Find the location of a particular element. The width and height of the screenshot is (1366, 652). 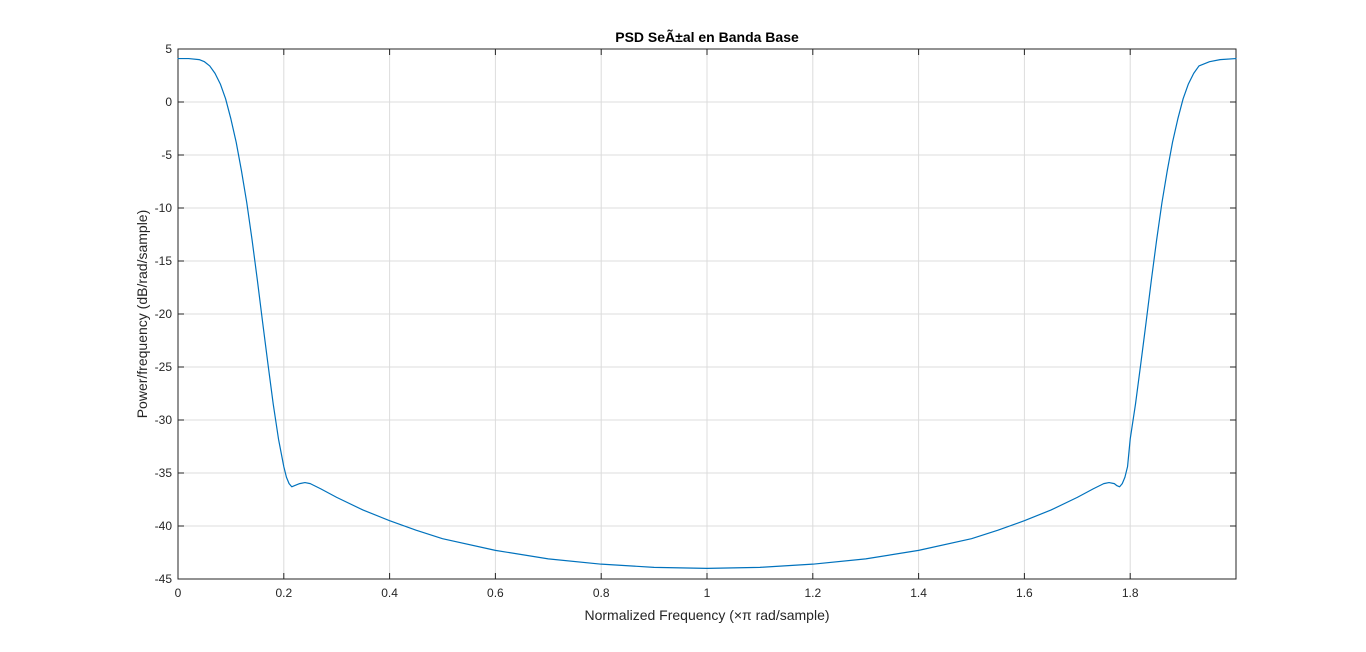

y-tick-labels: 5 0 -5 -10 -15 -20 -25 -30 -35 -40 -45 is located at coordinates (164, 314).